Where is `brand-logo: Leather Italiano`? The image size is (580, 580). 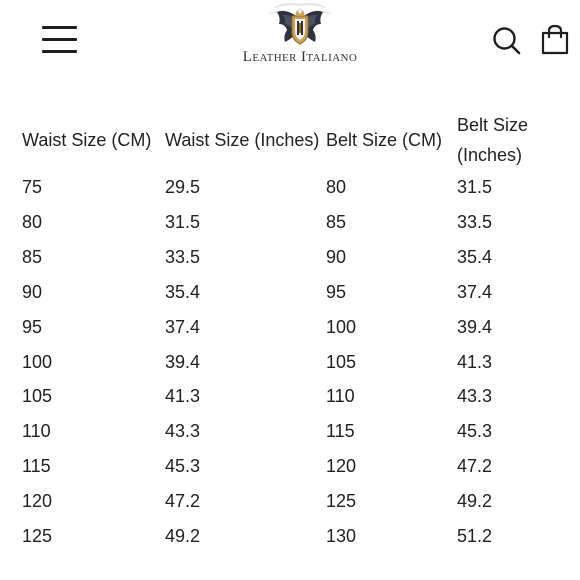 brand-logo: Leather Italiano is located at coordinates (300, 37).